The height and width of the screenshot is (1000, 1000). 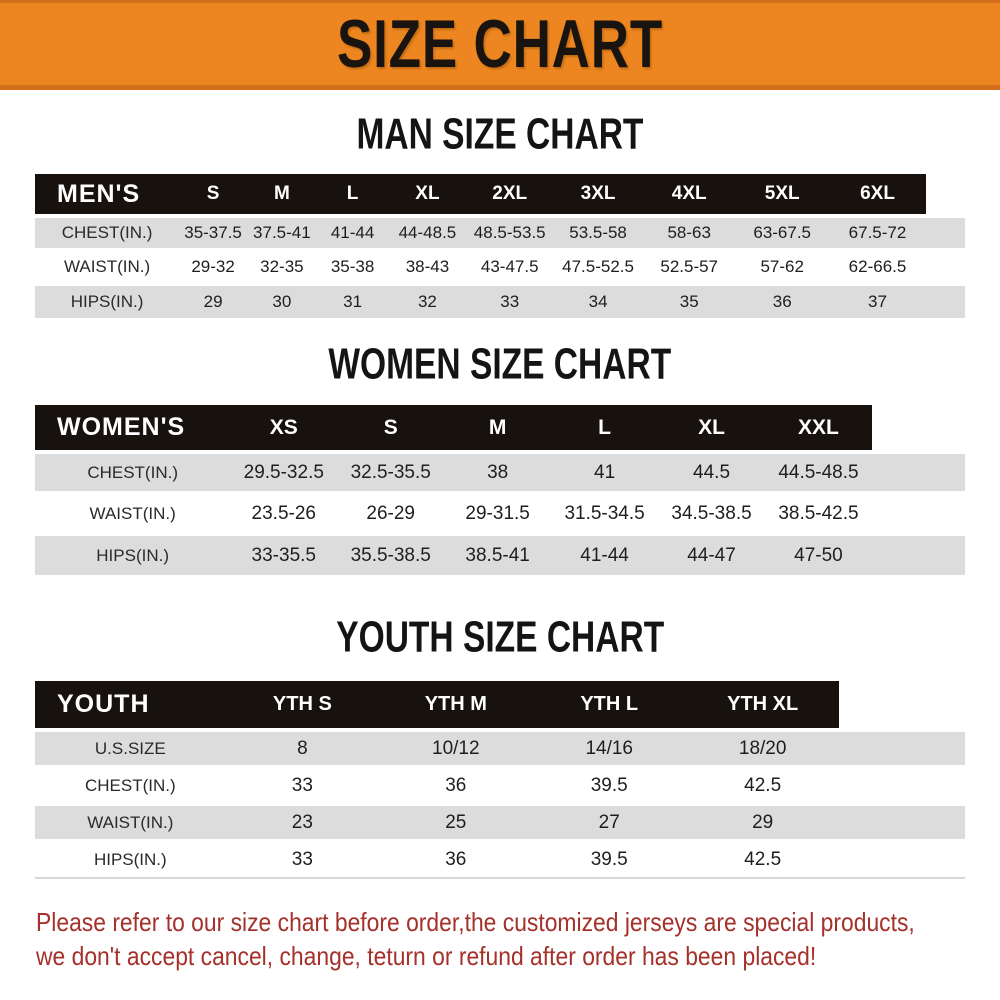 What do you see at coordinates (689, 300) in the screenshot?
I see `cell-value: 35` at bounding box center [689, 300].